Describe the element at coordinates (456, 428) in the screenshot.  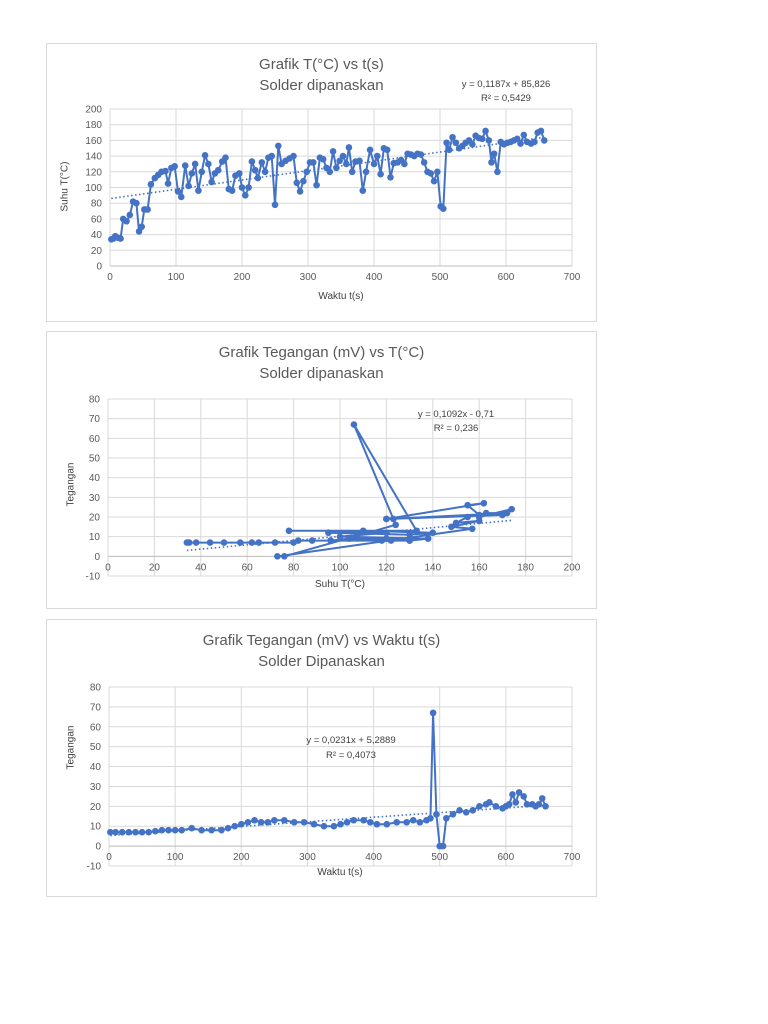
I see `trendline-r2: R² = 0,236` at that location.